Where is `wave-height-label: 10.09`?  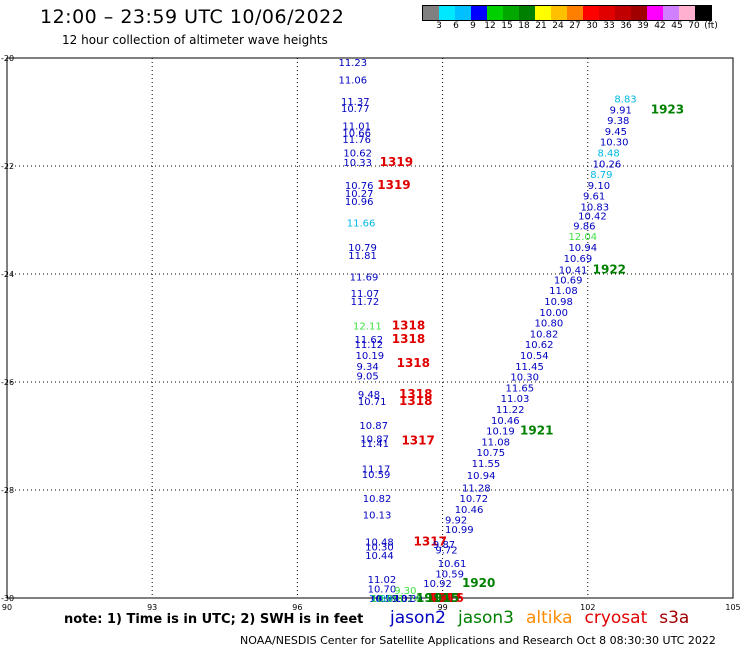
wave-height-label: 10.09 is located at coordinates (385, 599).